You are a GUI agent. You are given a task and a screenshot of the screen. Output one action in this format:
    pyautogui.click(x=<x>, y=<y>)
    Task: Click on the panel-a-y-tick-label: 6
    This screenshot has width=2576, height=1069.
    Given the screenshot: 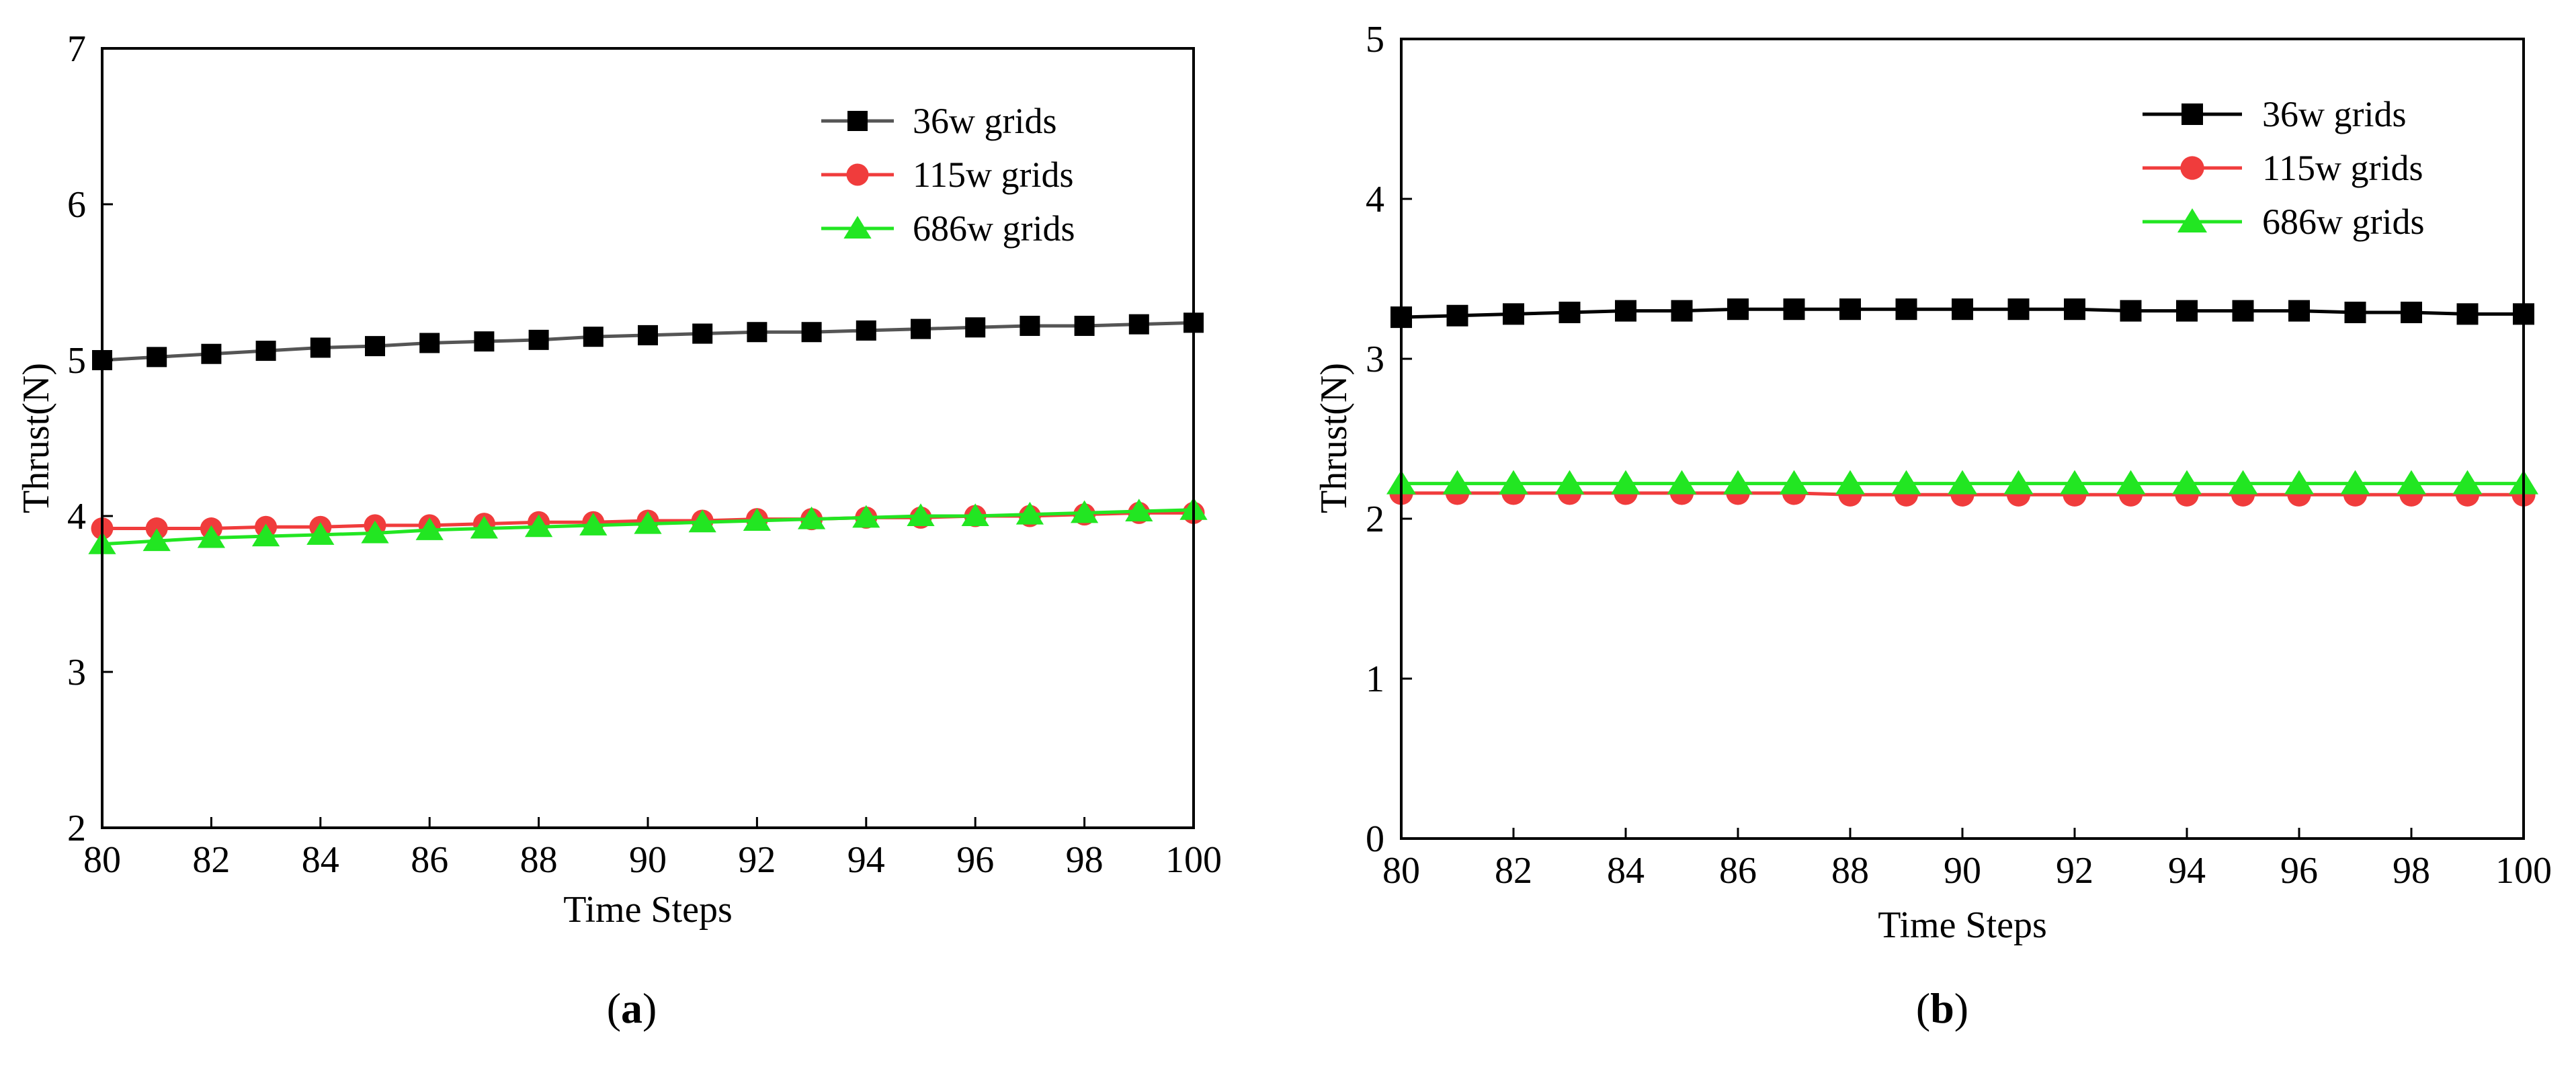 What is the action you would take?
    pyautogui.click(x=76, y=205)
    